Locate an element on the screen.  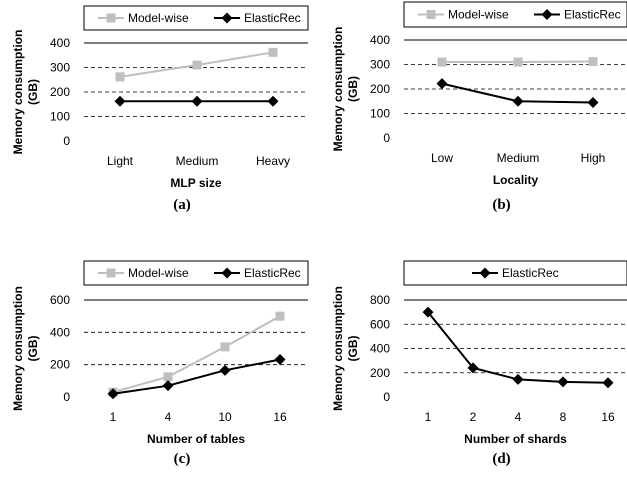
x-tick-label: Heavy is located at coordinates (273, 161).